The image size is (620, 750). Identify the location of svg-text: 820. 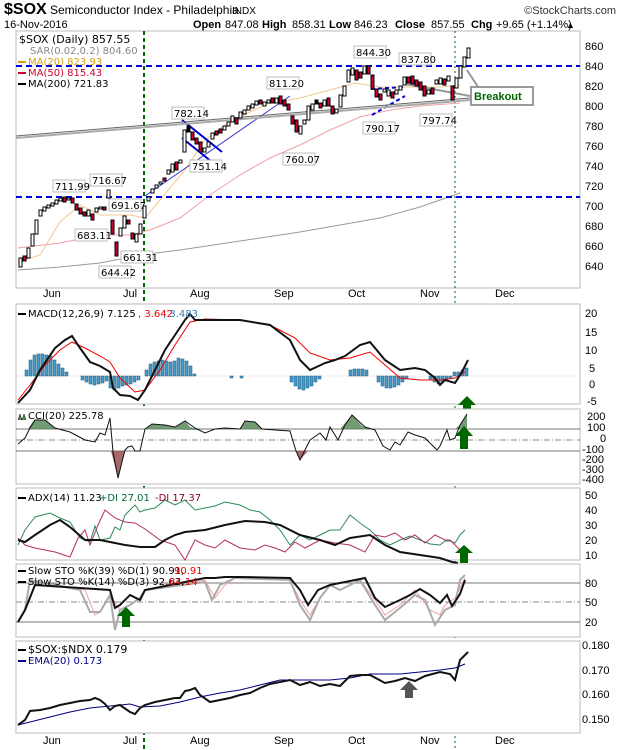
(594, 87).